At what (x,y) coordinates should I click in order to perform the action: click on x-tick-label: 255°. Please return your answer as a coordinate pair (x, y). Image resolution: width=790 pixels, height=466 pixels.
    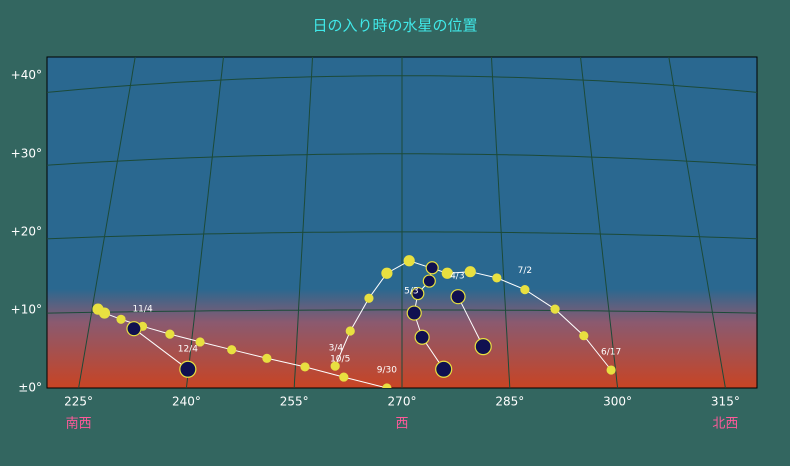
    Looking at the image, I should click on (294, 402).